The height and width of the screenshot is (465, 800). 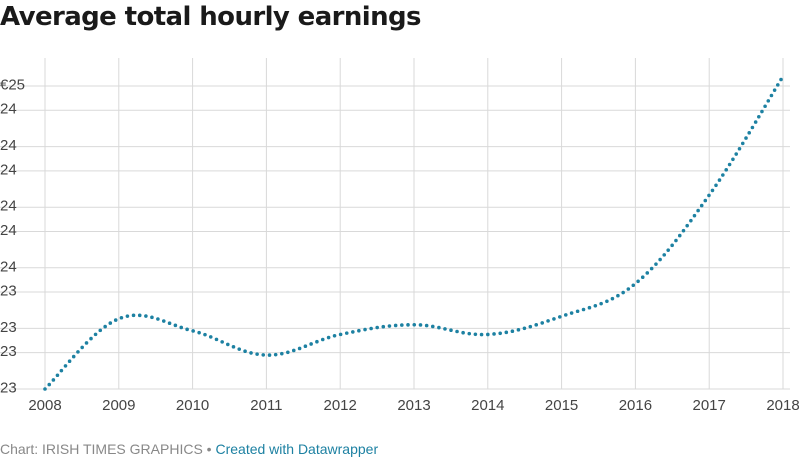 What do you see at coordinates (266, 405) in the screenshot?
I see `x-tick-label: 2011` at bounding box center [266, 405].